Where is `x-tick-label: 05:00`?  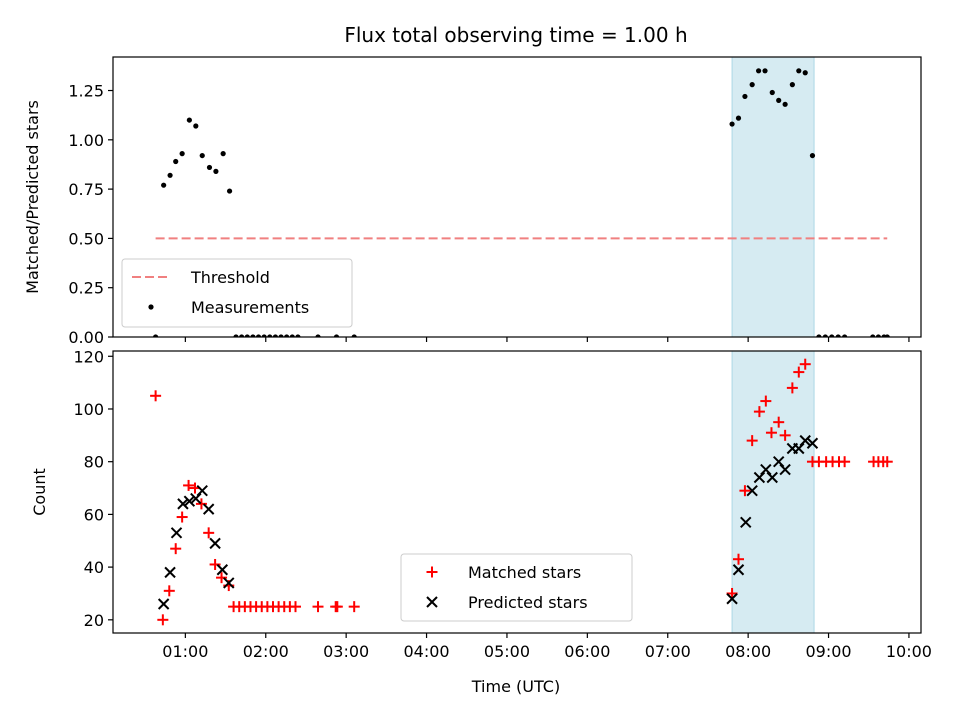 x-tick-label: 05:00 is located at coordinates (507, 651).